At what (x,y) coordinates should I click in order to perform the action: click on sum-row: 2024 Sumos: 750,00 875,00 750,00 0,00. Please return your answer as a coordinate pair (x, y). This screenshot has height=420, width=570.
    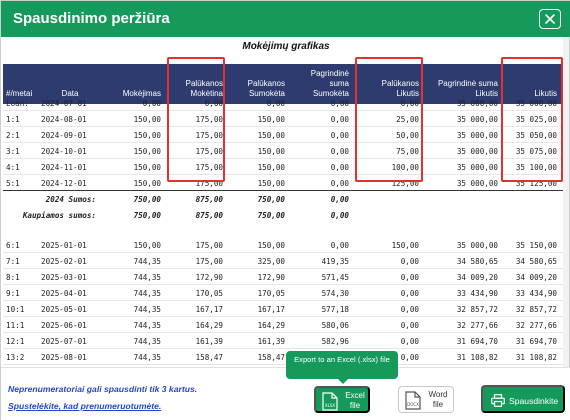
    Looking at the image, I should click on (283, 199).